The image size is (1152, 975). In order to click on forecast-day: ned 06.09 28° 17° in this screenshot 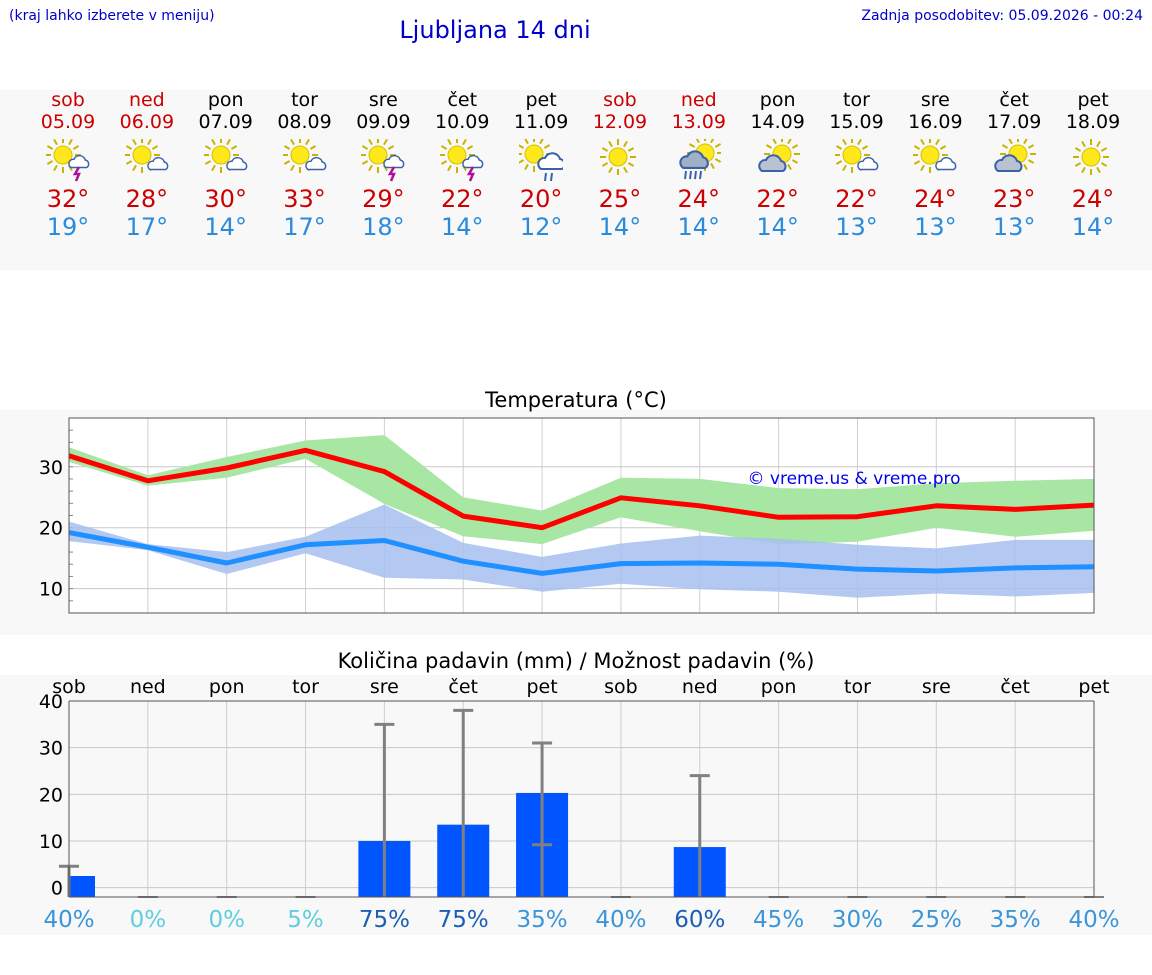, I will do `click(147, 165)`.